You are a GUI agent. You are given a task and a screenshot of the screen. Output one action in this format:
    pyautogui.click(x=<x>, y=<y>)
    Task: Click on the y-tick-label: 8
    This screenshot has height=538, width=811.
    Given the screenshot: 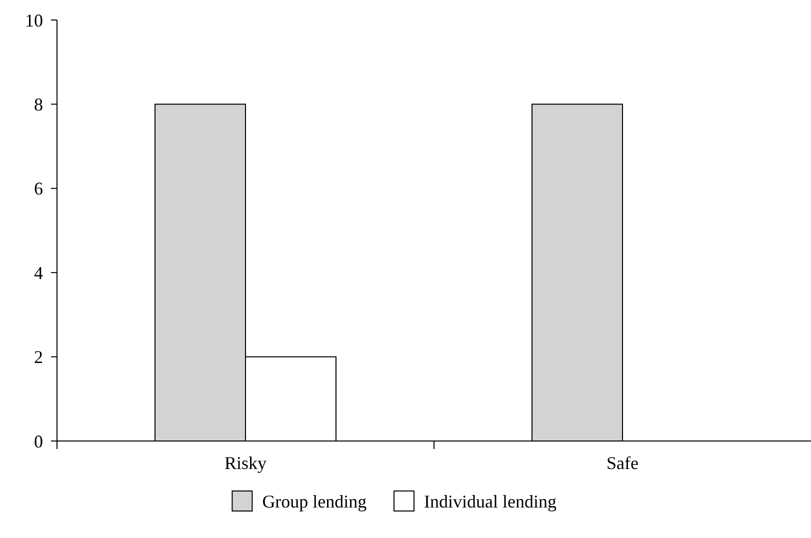 What is the action you would take?
    pyautogui.click(x=38, y=104)
    